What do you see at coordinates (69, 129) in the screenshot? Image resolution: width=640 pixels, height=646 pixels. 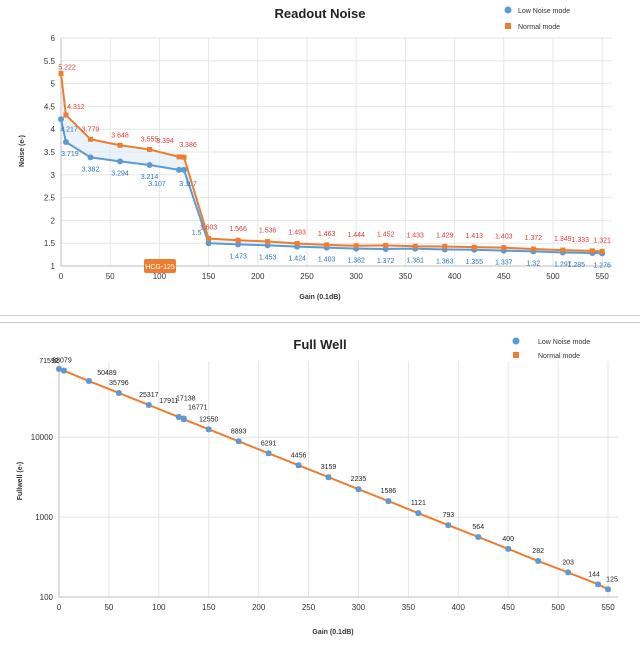 I see `low-noise-data-label: 4.217` at bounding box center [69, 129].